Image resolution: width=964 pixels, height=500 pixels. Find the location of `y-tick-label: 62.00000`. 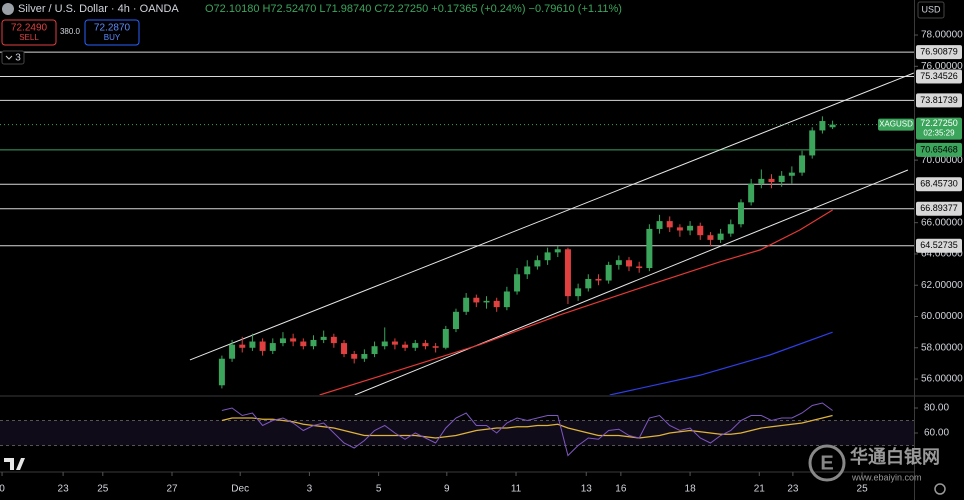

y-tick-label: 62.00000 is located at coordinates (942, 285).